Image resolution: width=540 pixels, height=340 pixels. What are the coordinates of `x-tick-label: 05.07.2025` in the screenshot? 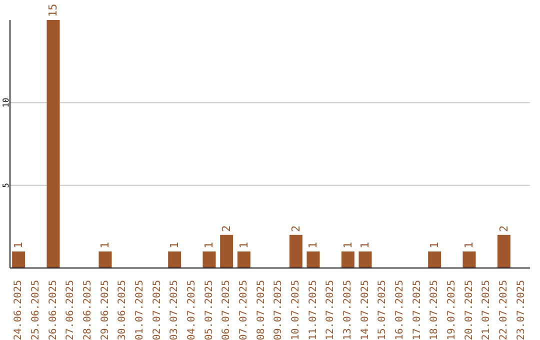 It's located at (209, 310).